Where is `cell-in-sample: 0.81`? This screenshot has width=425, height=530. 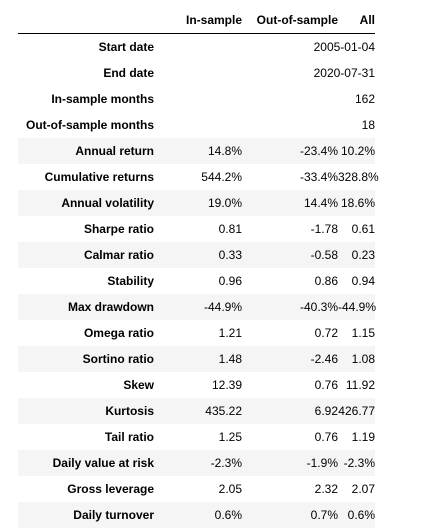 cell-in-sample: 0.81 is located at coordinates (230, 229).